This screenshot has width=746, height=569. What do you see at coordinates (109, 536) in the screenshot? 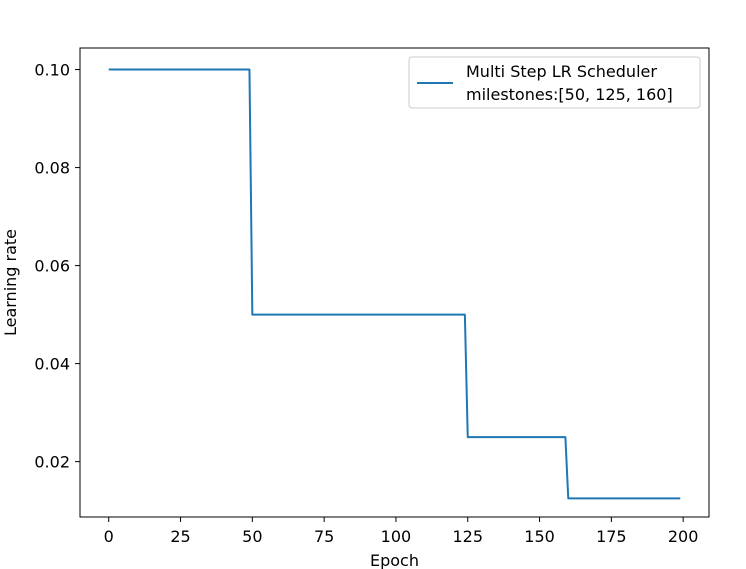
I see `x-tick-label: 0` at bounding box center [109, 536].